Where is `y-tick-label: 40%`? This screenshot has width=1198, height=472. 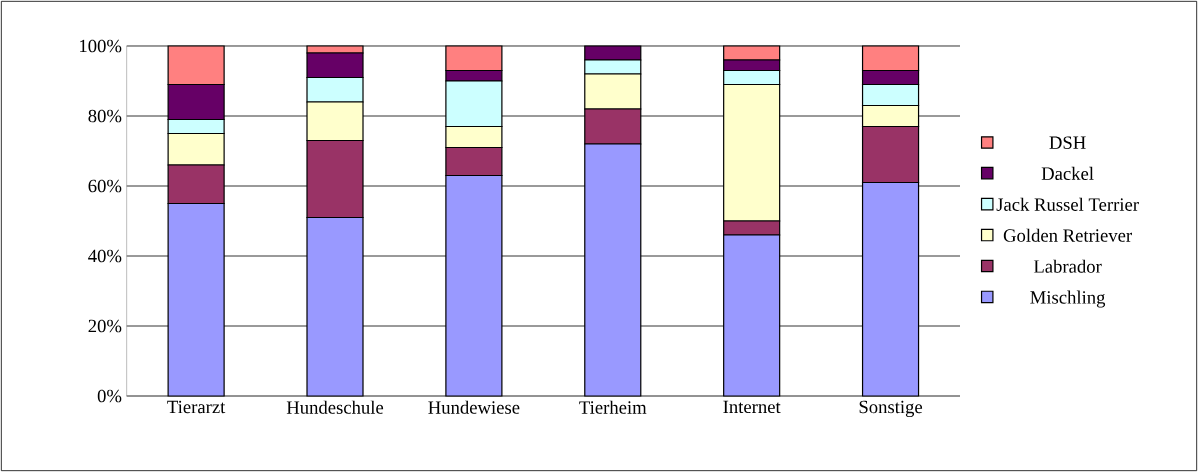 y-tick-label: 40% is located at coordinates (105, 256).